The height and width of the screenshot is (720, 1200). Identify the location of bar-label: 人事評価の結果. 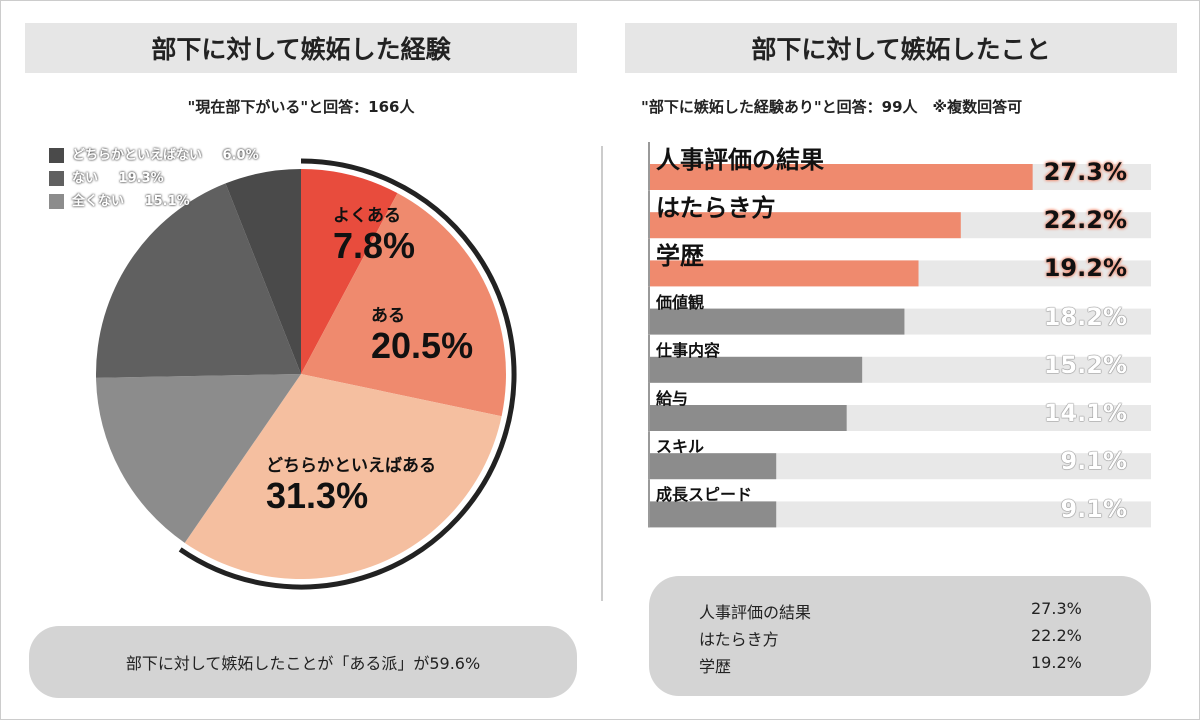
(740, 160).